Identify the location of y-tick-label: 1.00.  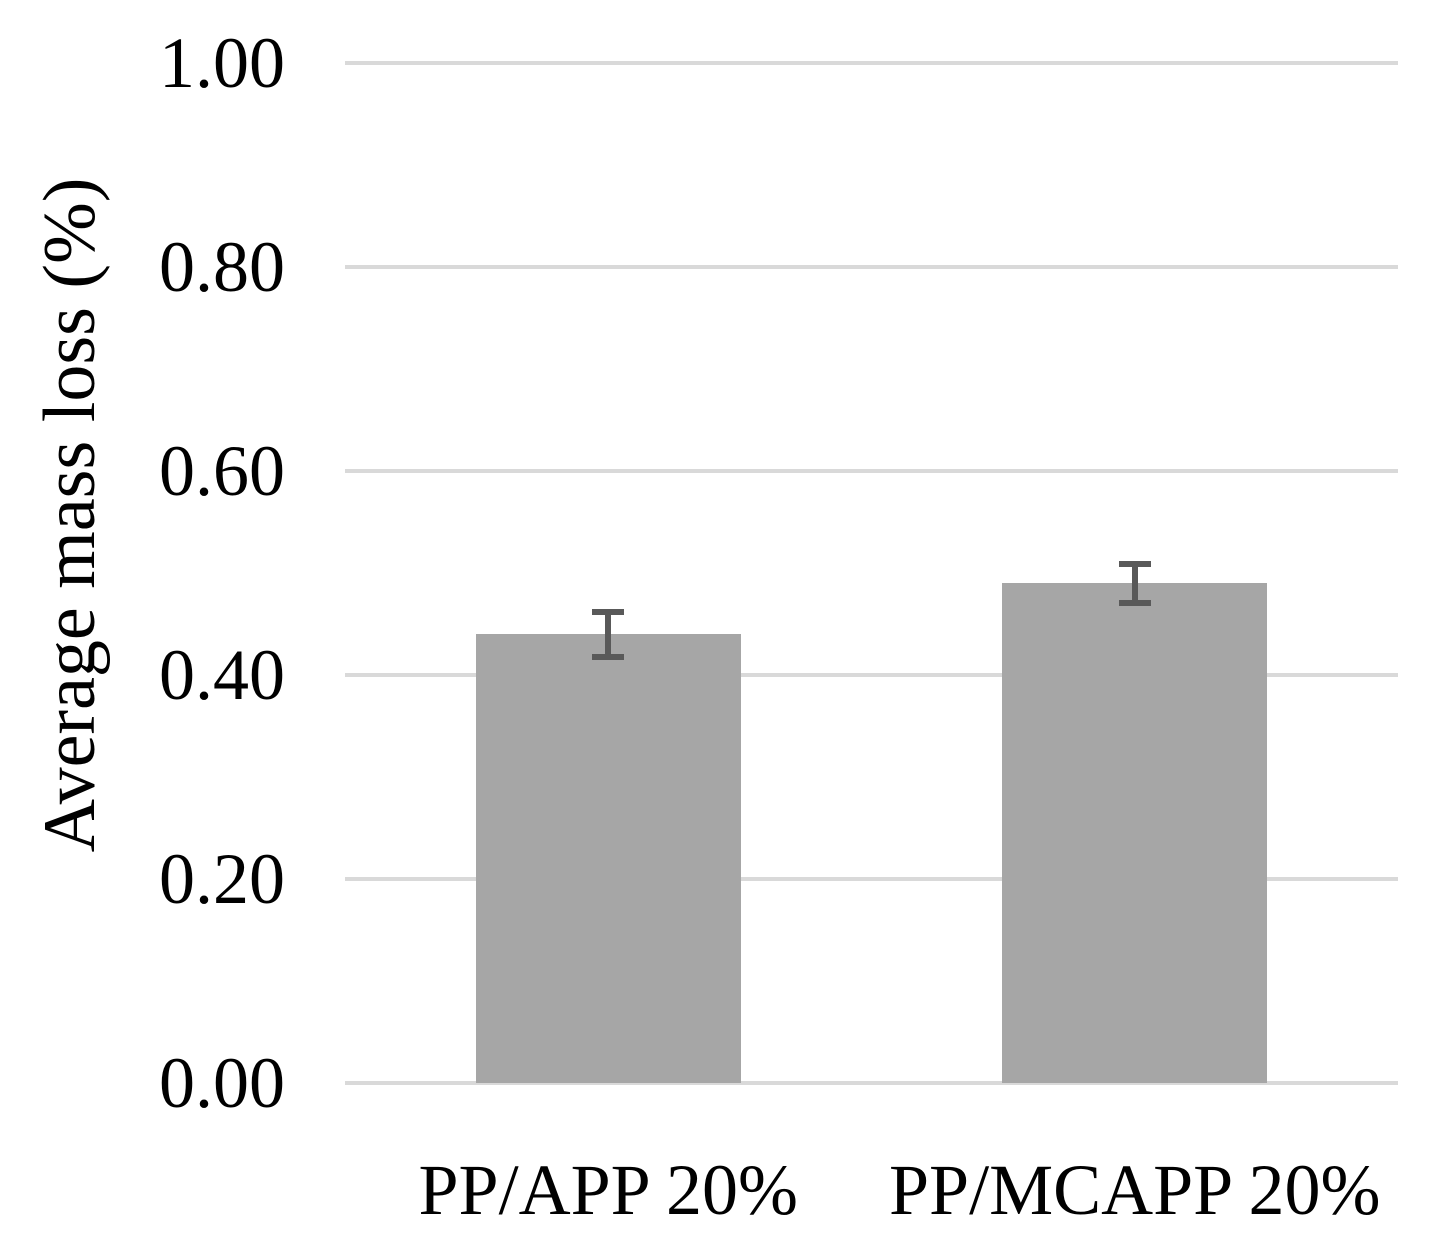
(222, 63).